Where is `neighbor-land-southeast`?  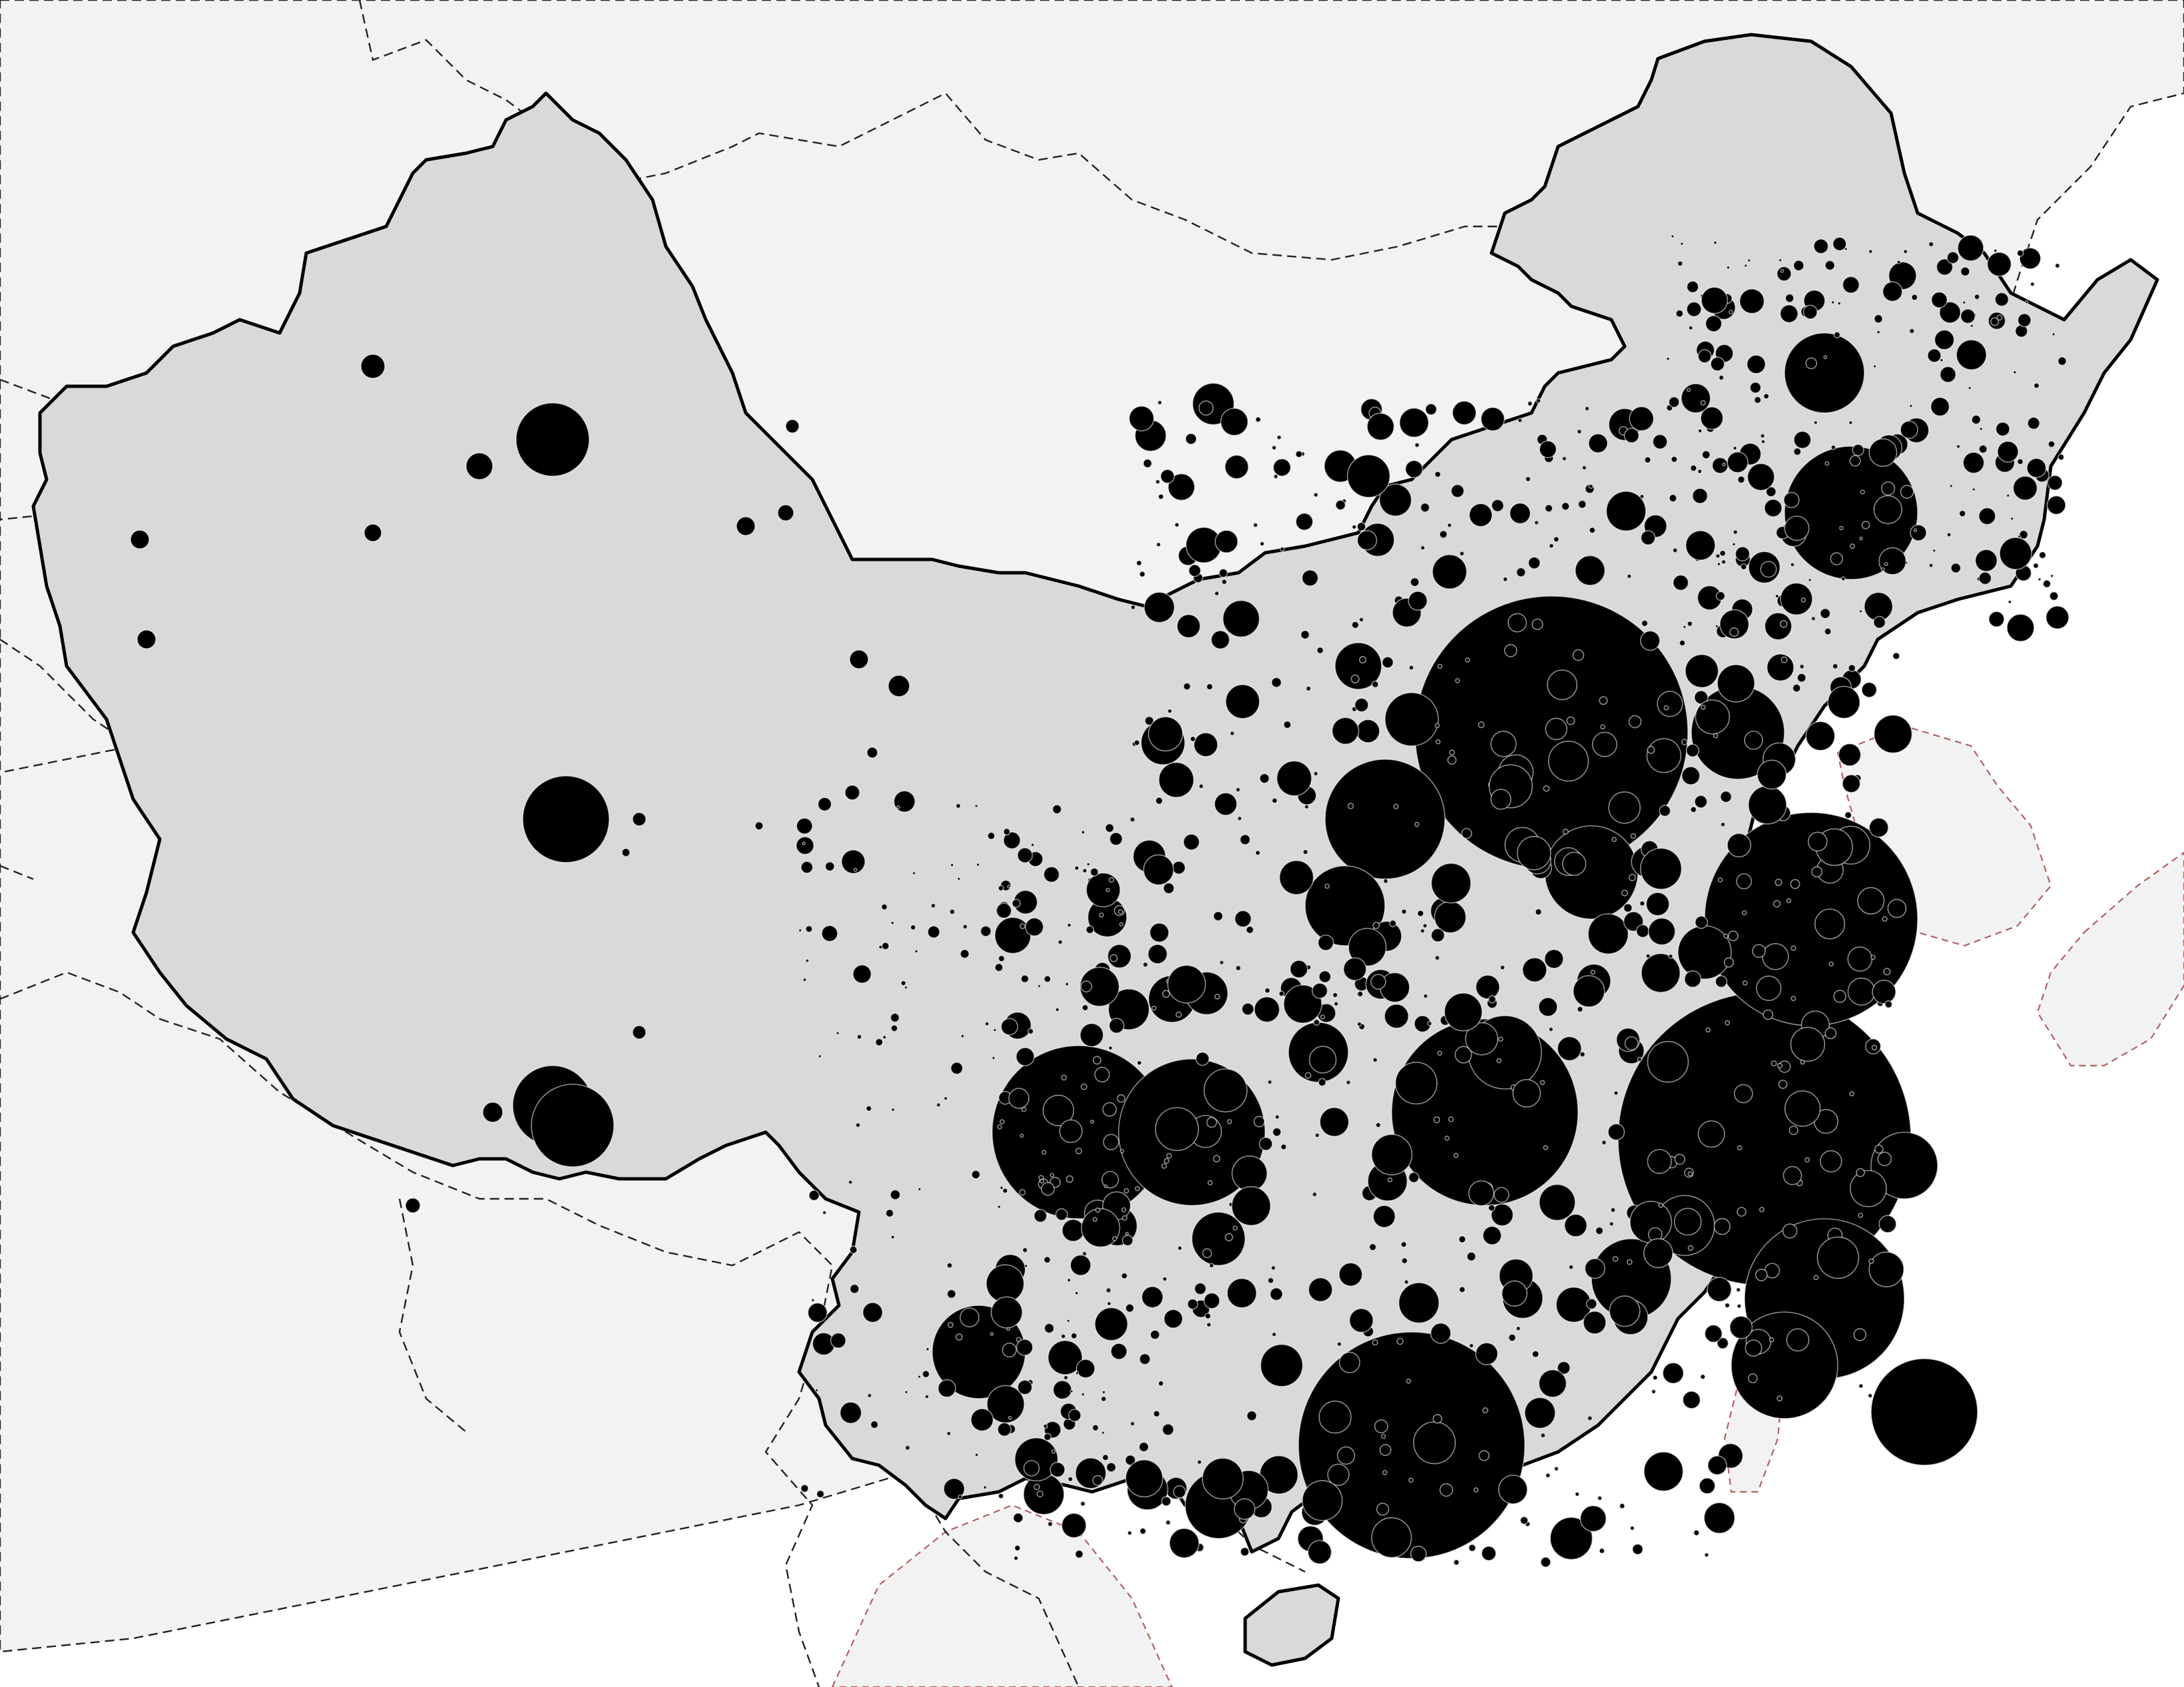 neighbor-land-southeast is located at coordinates (1002, 1595).